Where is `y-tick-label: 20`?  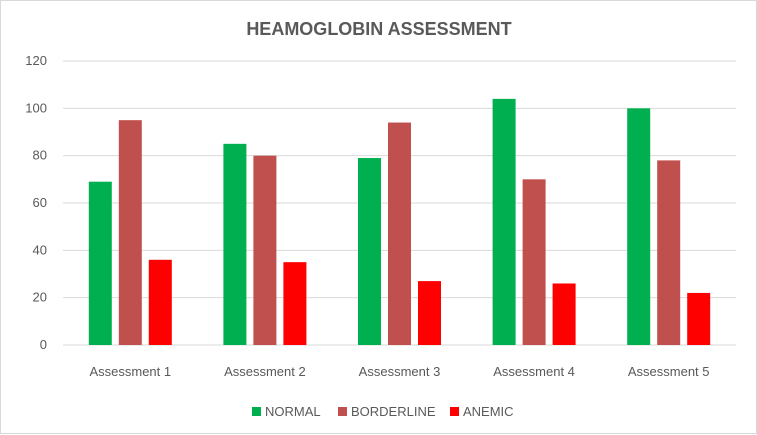 y-tick-label: 20 is located at coordinates (40, 297).